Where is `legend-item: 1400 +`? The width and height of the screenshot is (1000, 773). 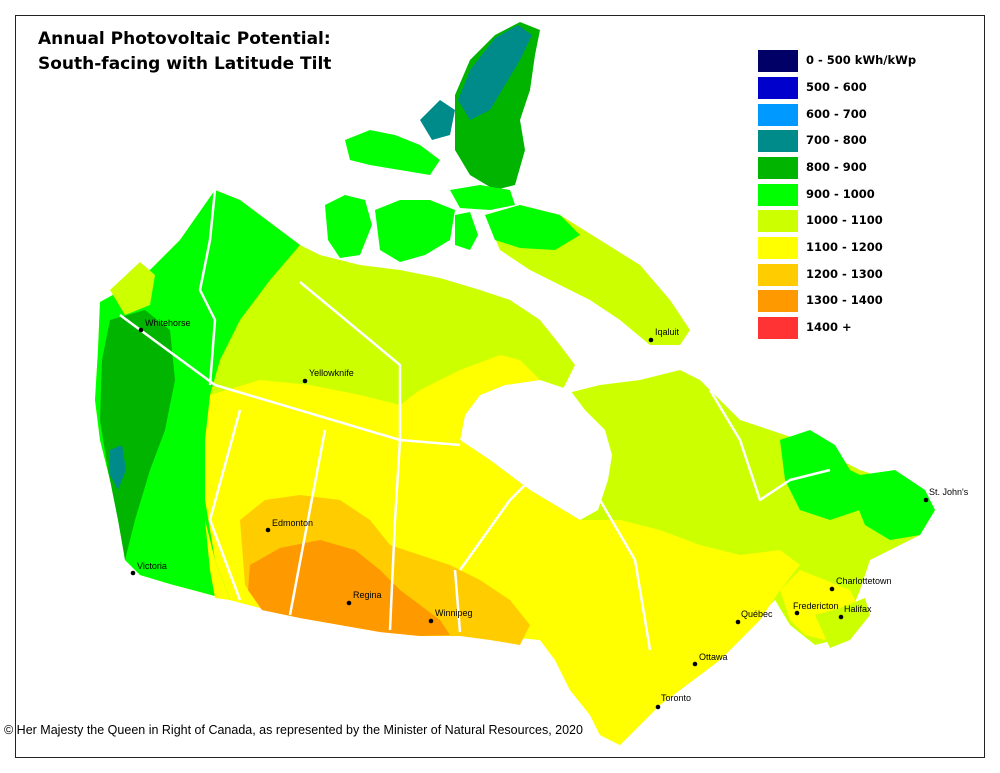 legend-item: 1400 + is located at coordinates (858, 328).